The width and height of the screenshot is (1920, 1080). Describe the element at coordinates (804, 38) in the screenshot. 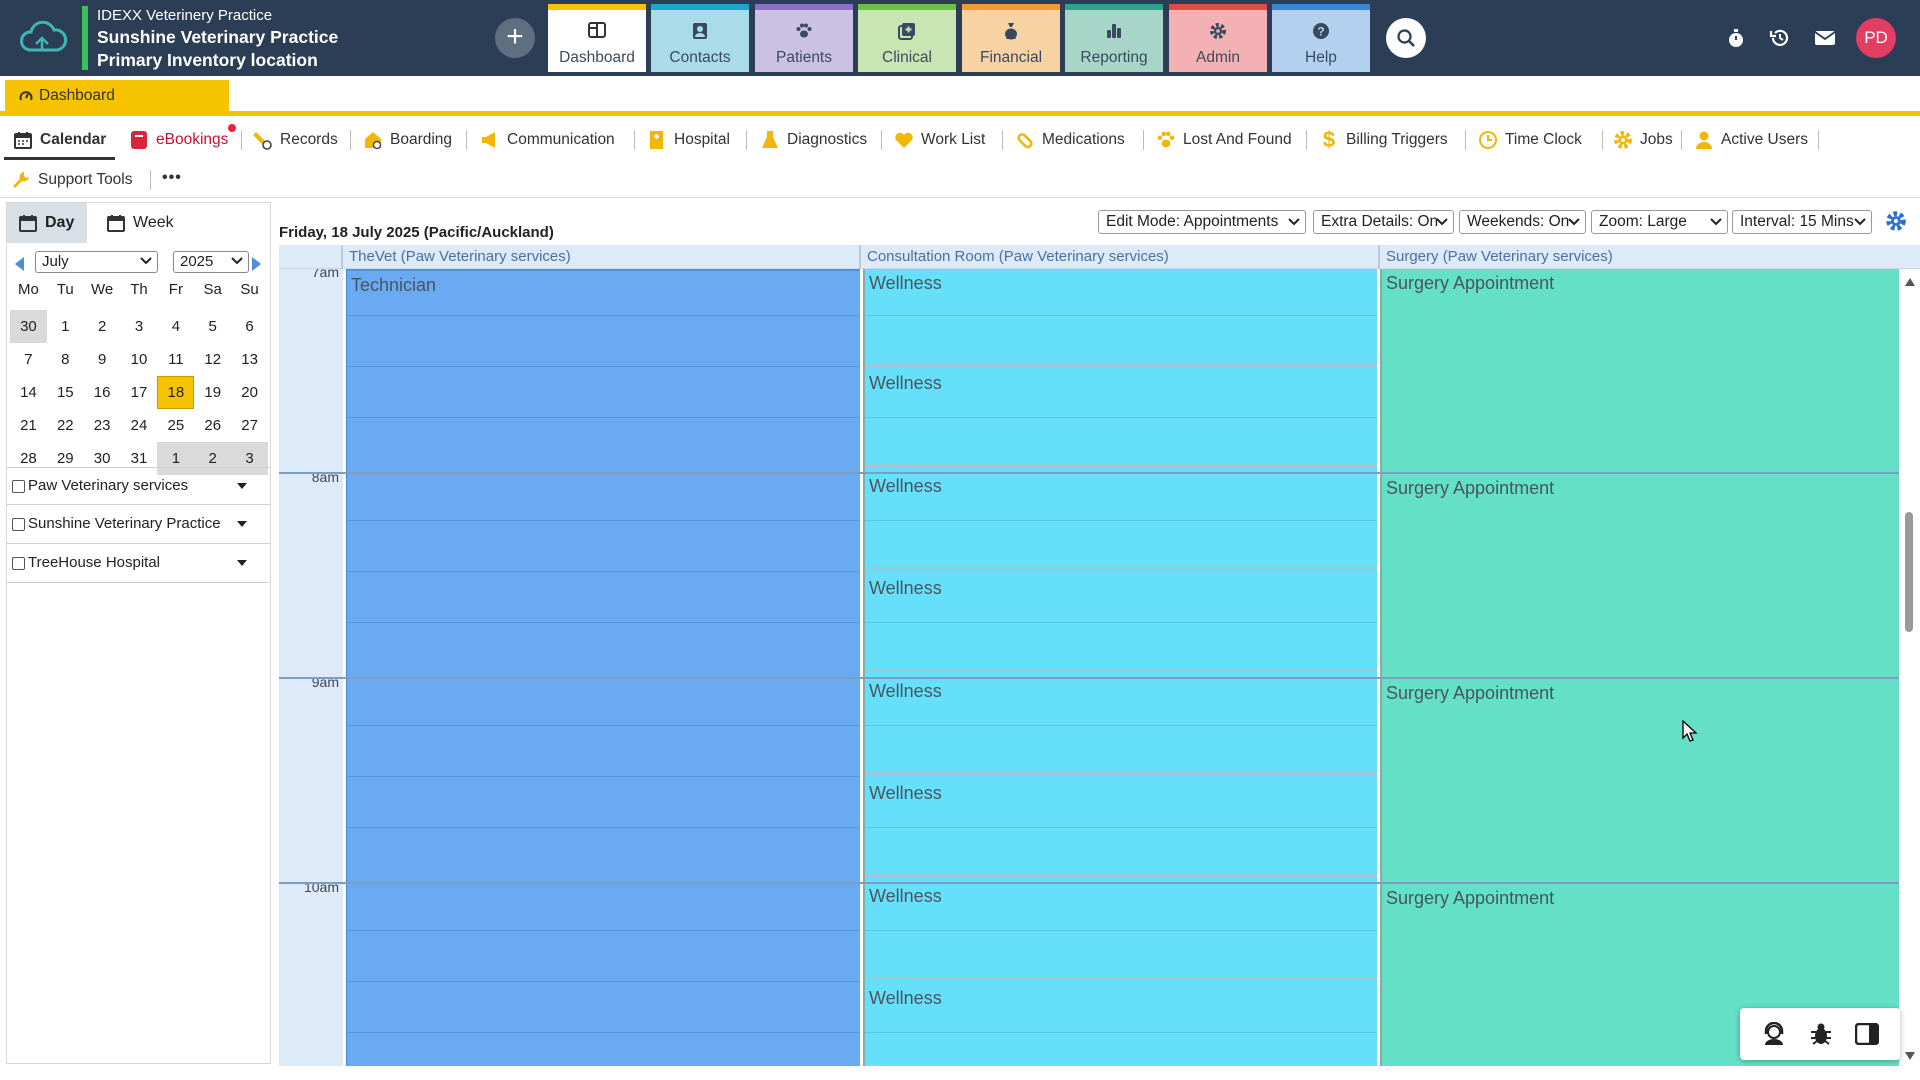

I see `nav-tab-patients: Patients` at that location.